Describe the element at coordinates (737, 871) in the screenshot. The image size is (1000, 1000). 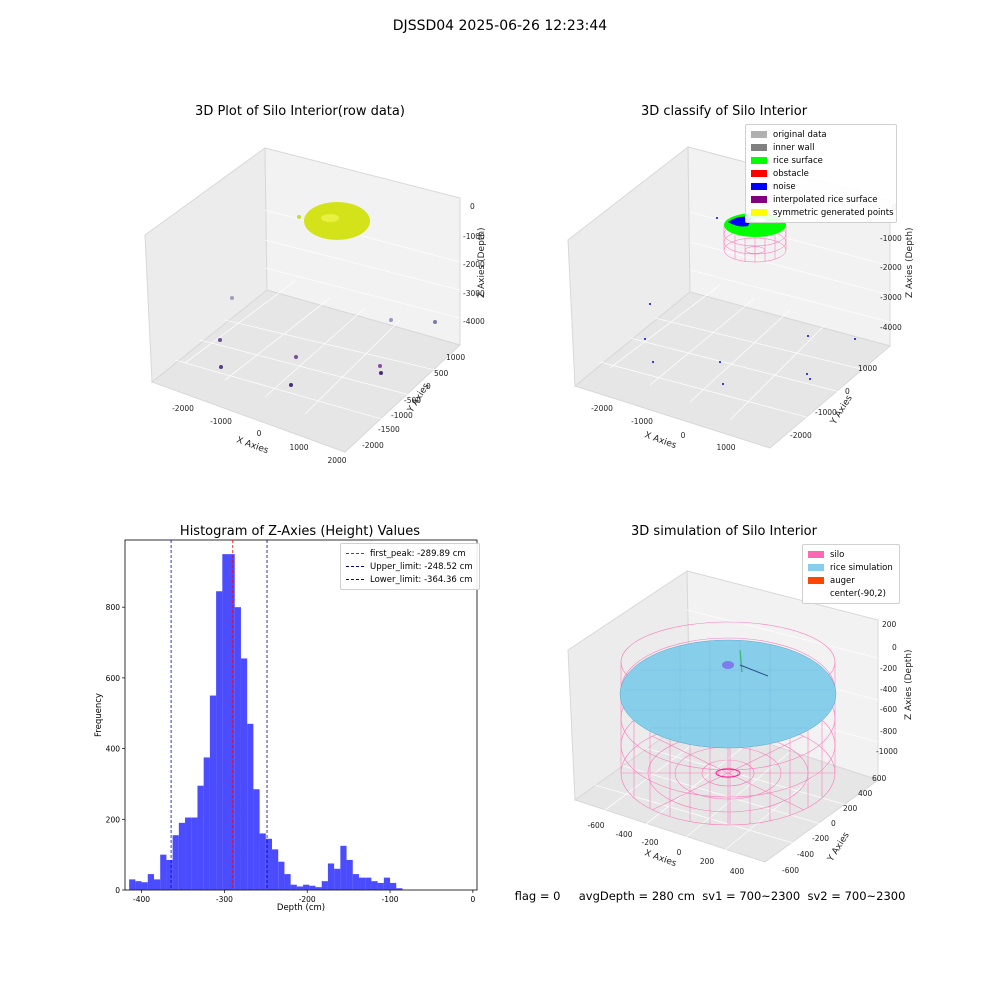
I see `p4-xtick: 400` at that location.